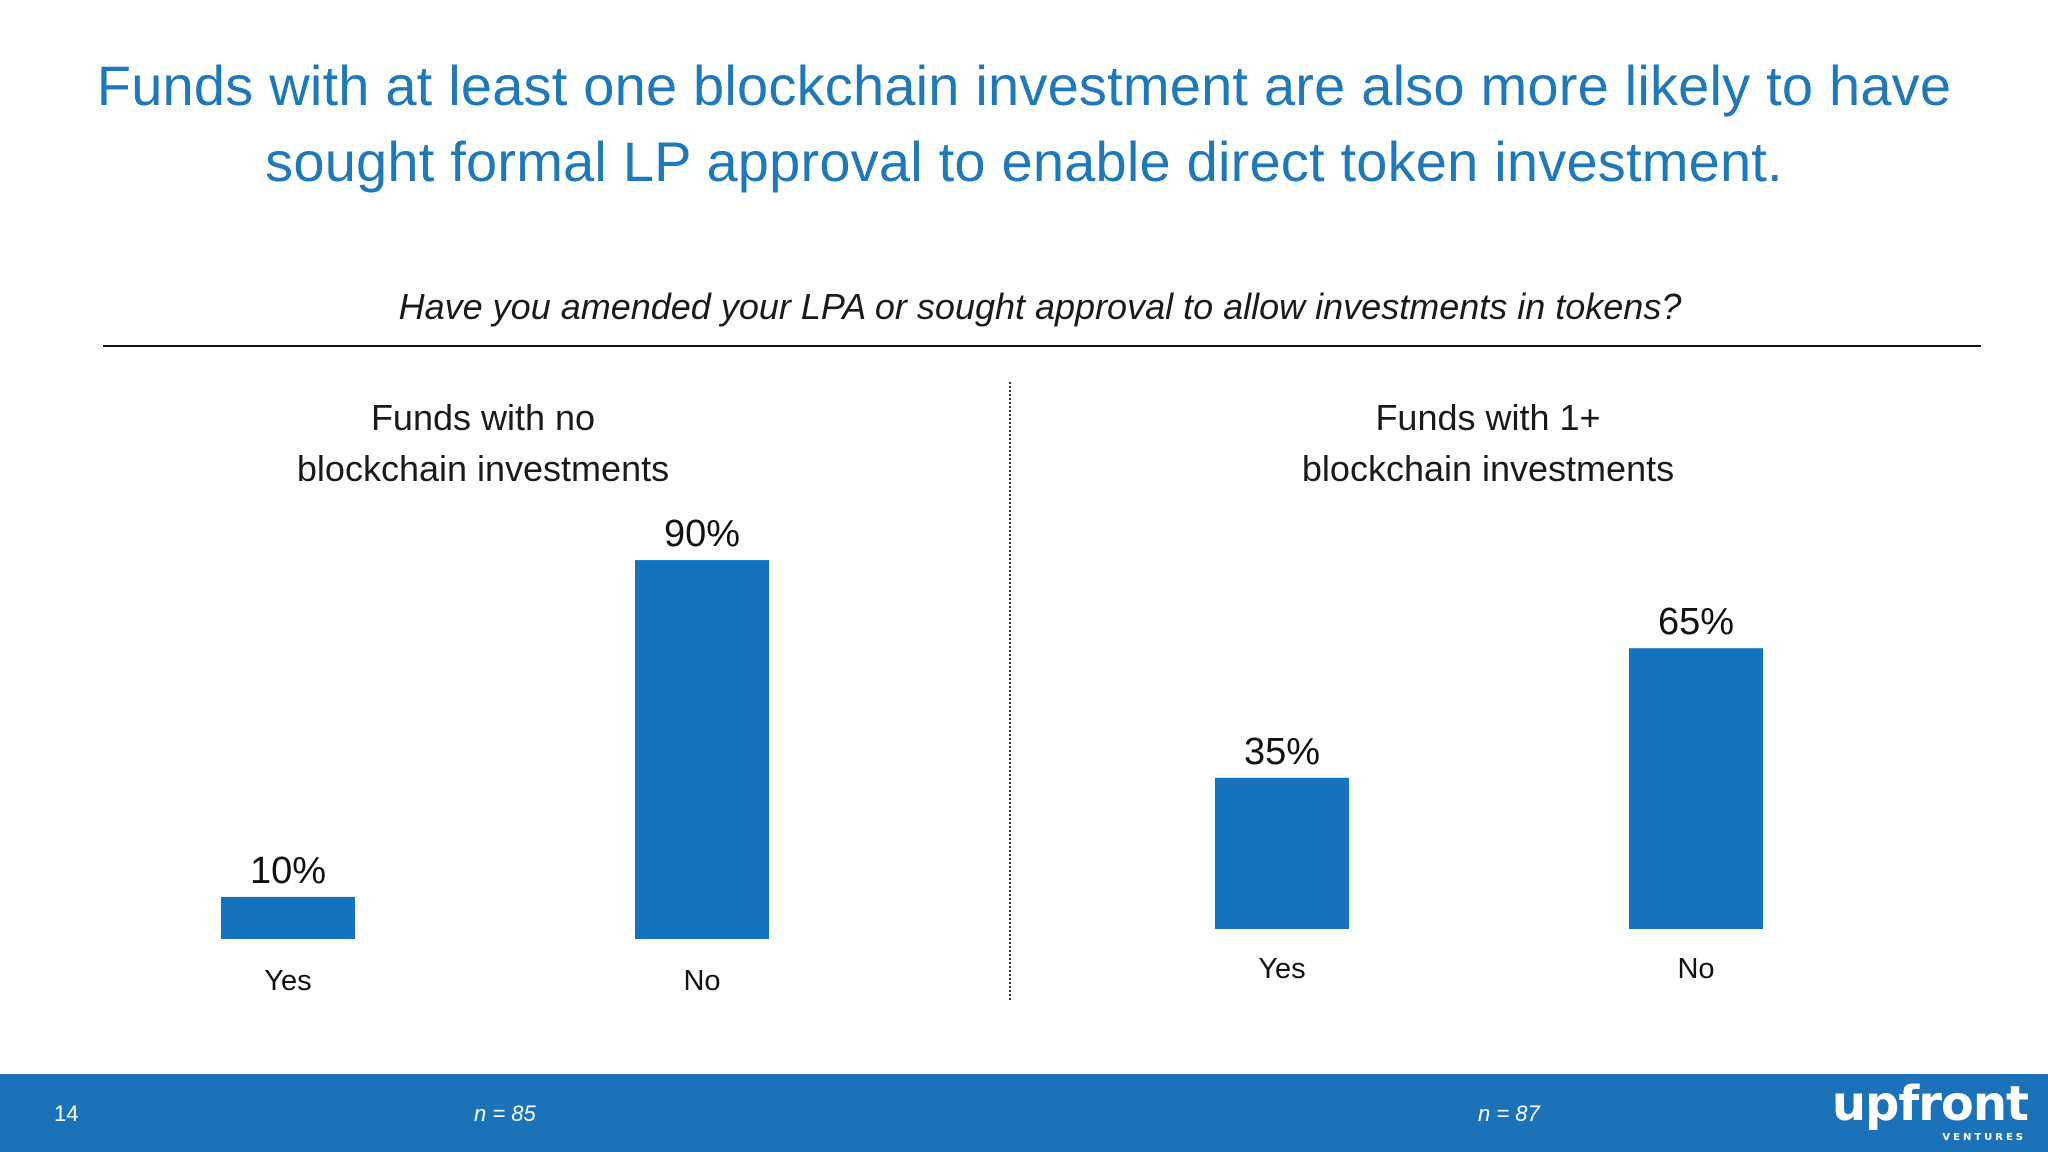 The image size is (2048, 1152). What do you see at coordinates (505, 1113) in the screenshot?
I see `left-sample-size: n = 85` at bounding box center [505, 1113].